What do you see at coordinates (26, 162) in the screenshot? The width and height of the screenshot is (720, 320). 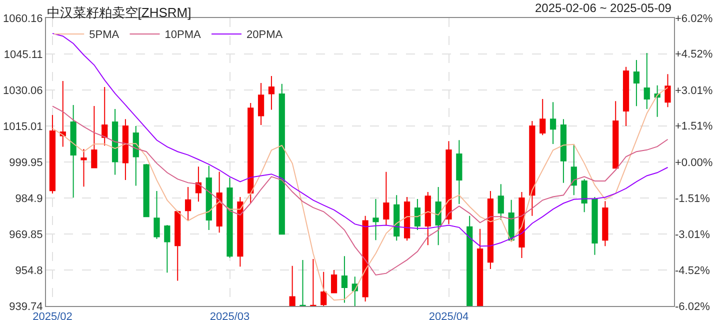 I see `y-tick-label: 999.95` at bounding box center [26, 162].